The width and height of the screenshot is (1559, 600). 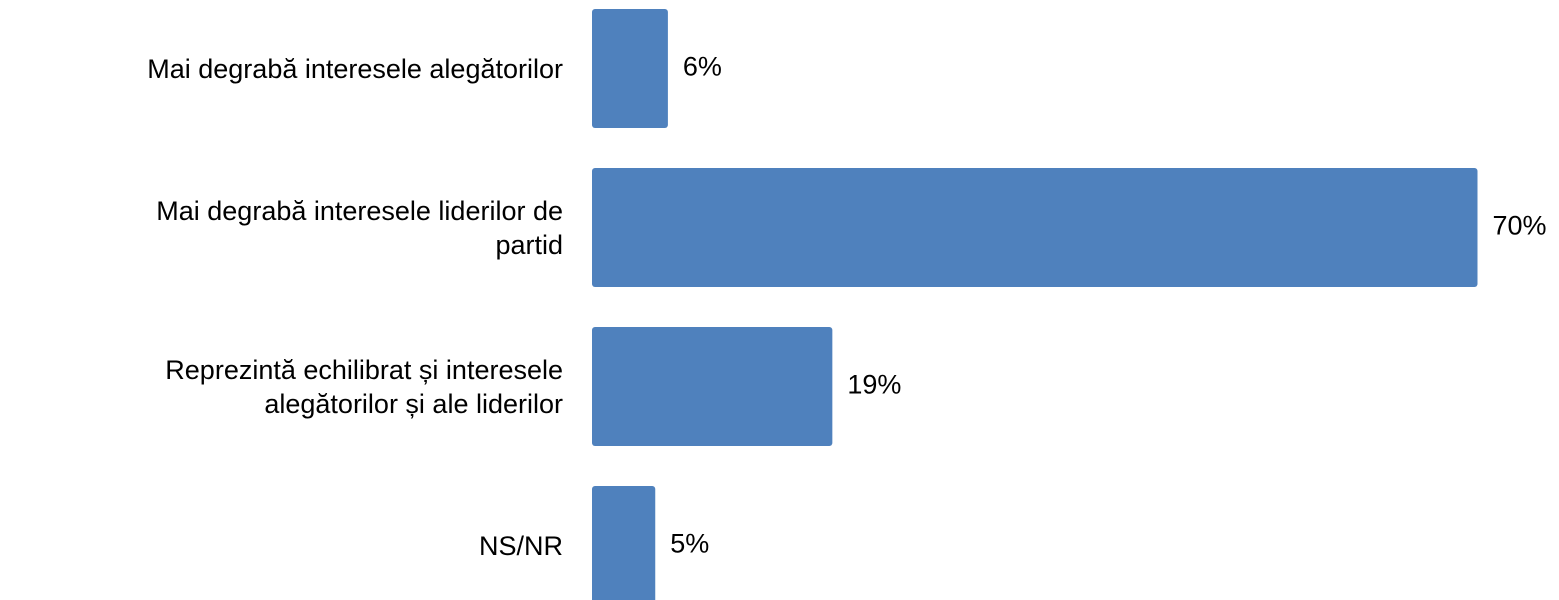 What do you see at coordinates (874, 385) in the screenshot?
I see `value-label: 19%` at bounding box center [874, 385].